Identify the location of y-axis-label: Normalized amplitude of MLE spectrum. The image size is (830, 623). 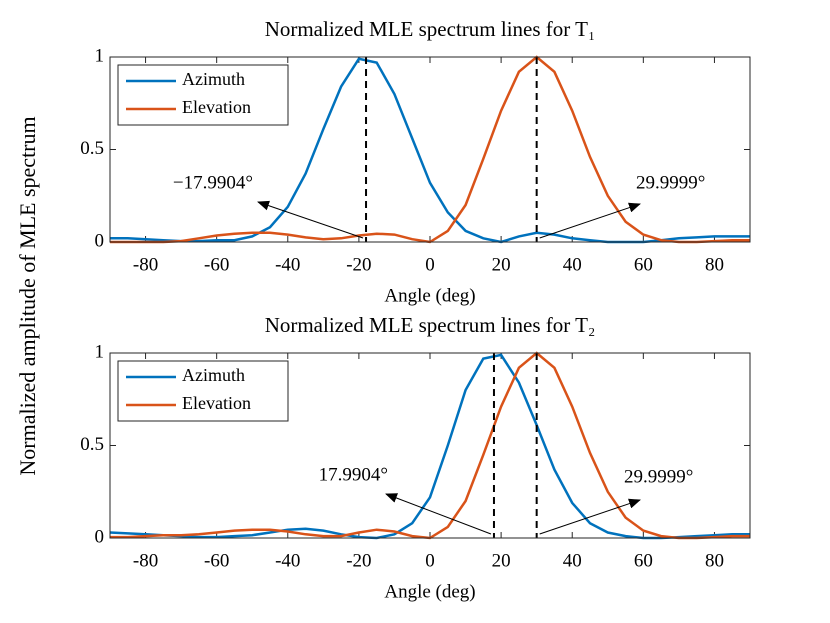
(27, 295).